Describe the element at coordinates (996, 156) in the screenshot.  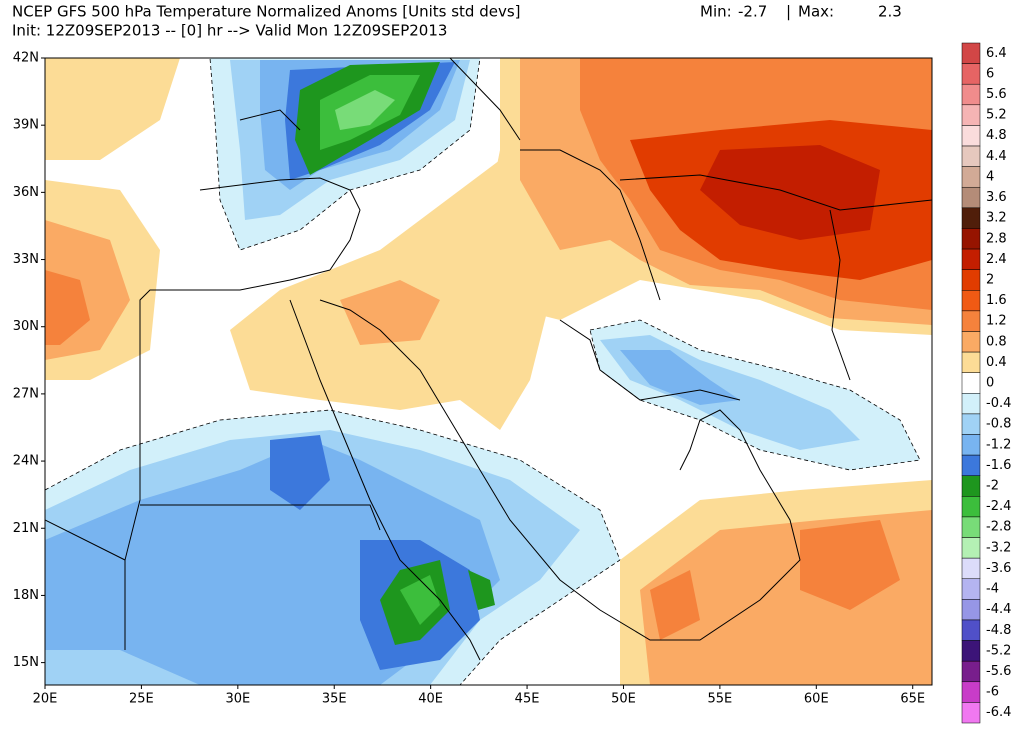
I see `colorbar-label: 4.4` at that location.